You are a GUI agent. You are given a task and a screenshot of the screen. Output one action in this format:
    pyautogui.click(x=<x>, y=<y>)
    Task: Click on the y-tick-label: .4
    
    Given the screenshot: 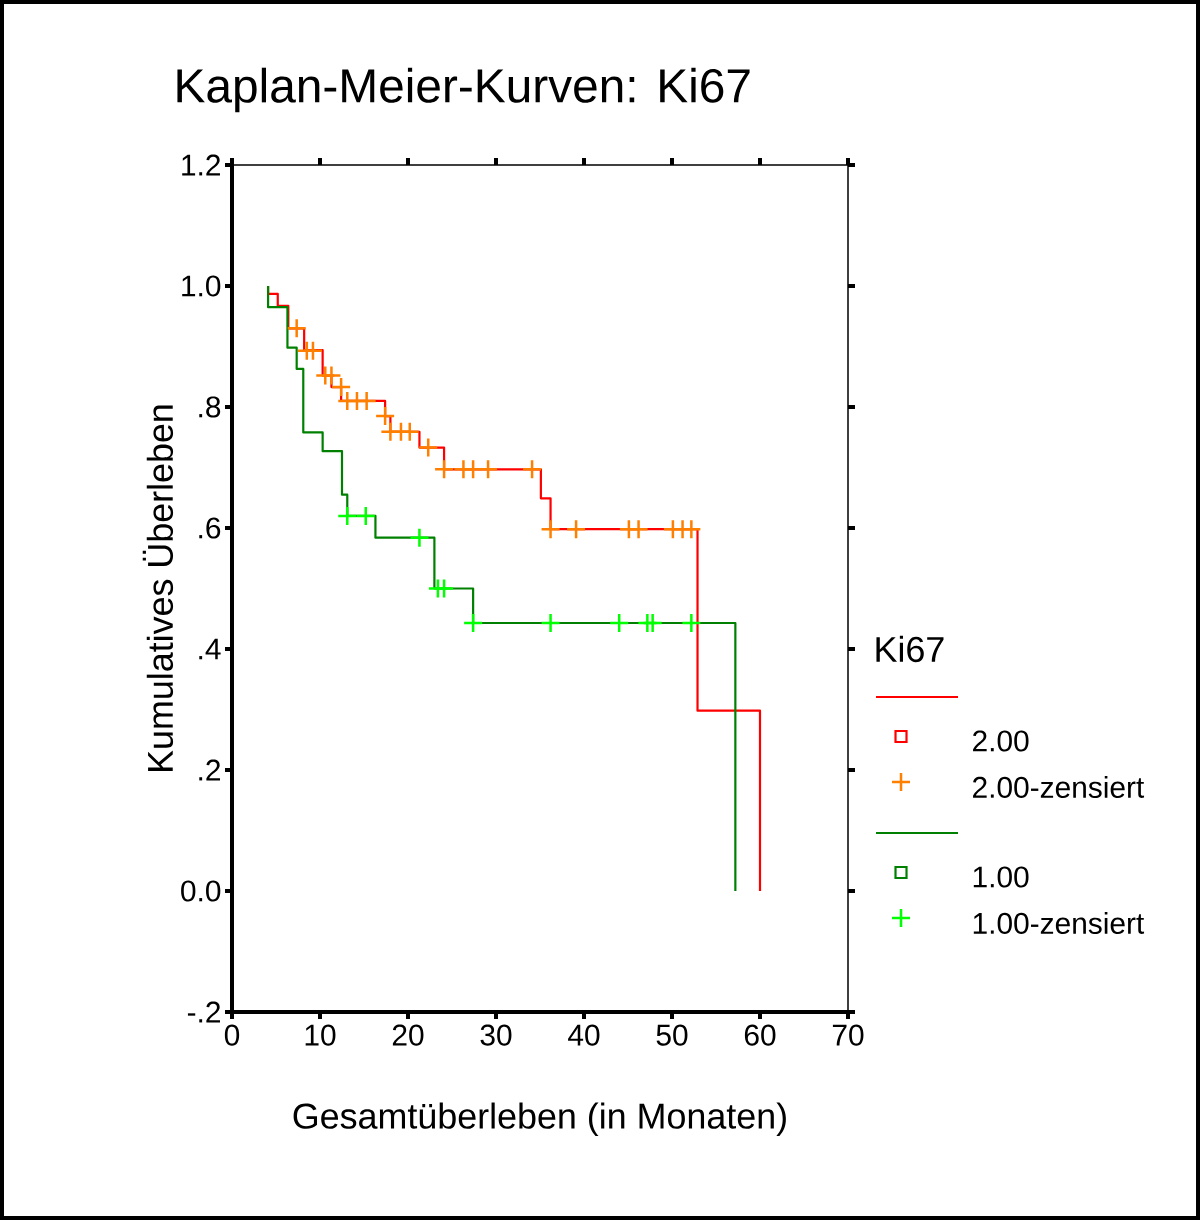 What is the action you would take?
    pyautogui.click(x=210, y=649)
    